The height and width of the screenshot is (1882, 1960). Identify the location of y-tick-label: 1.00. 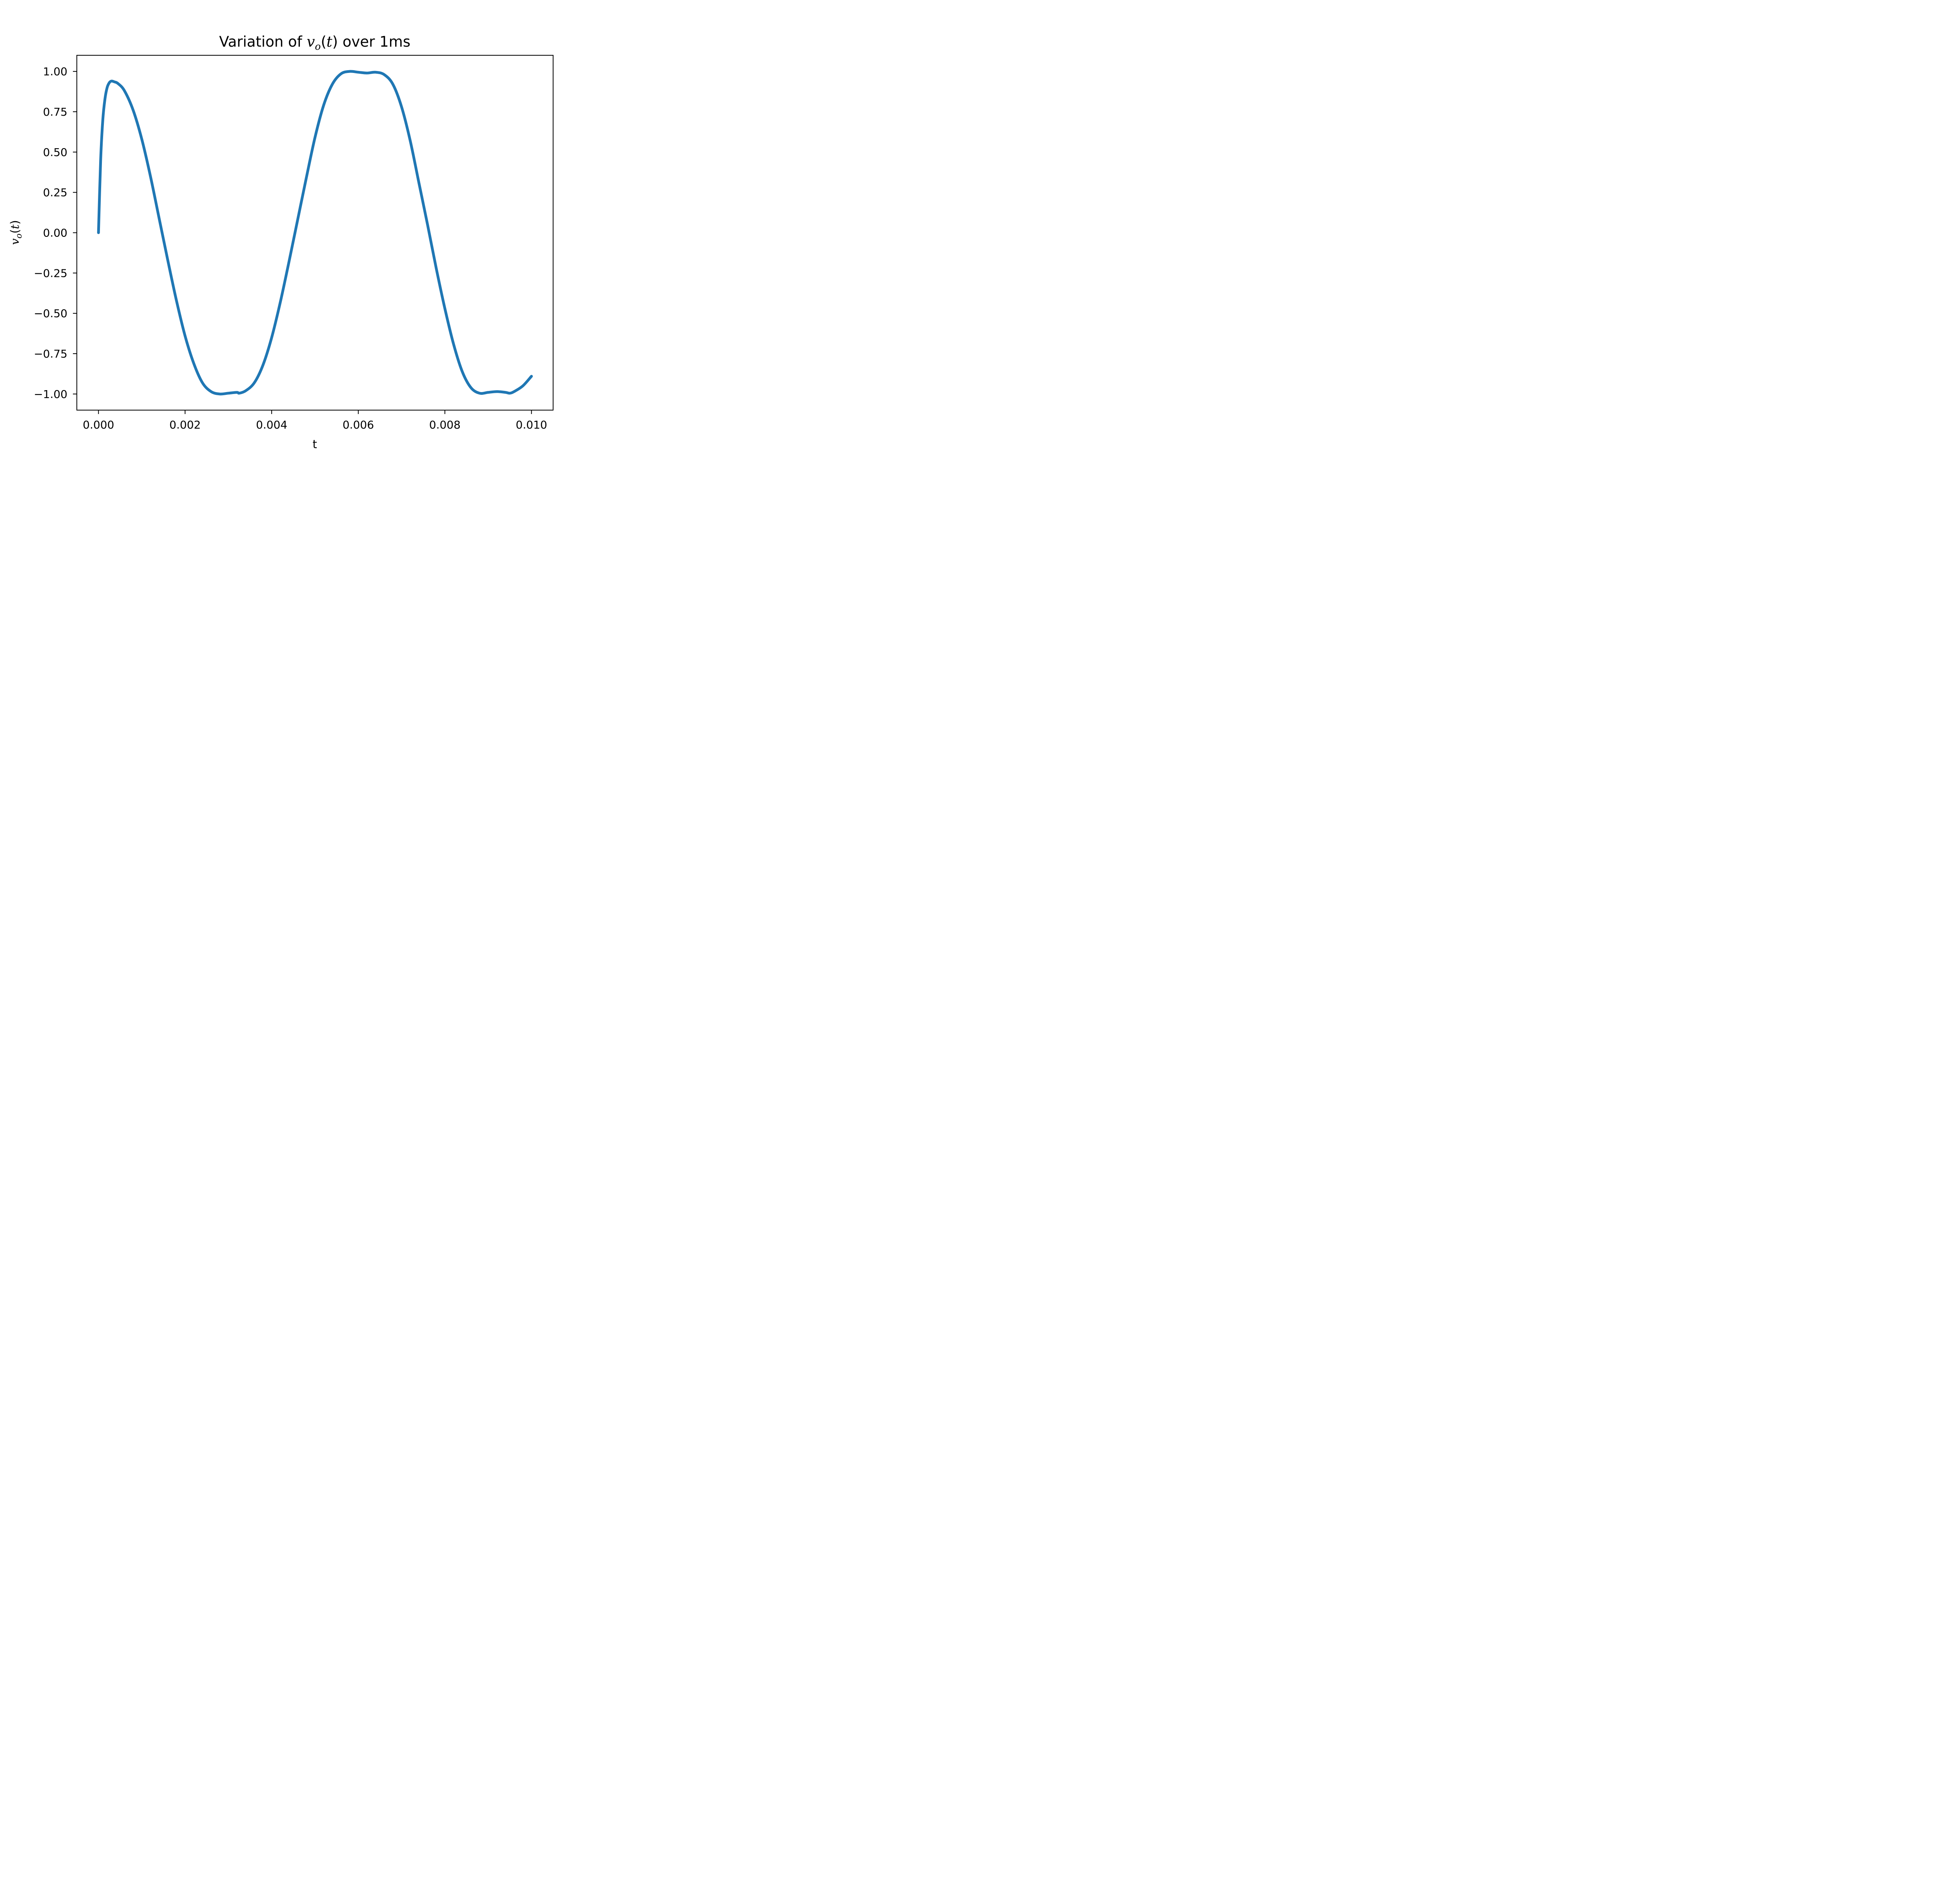
(55, 71).